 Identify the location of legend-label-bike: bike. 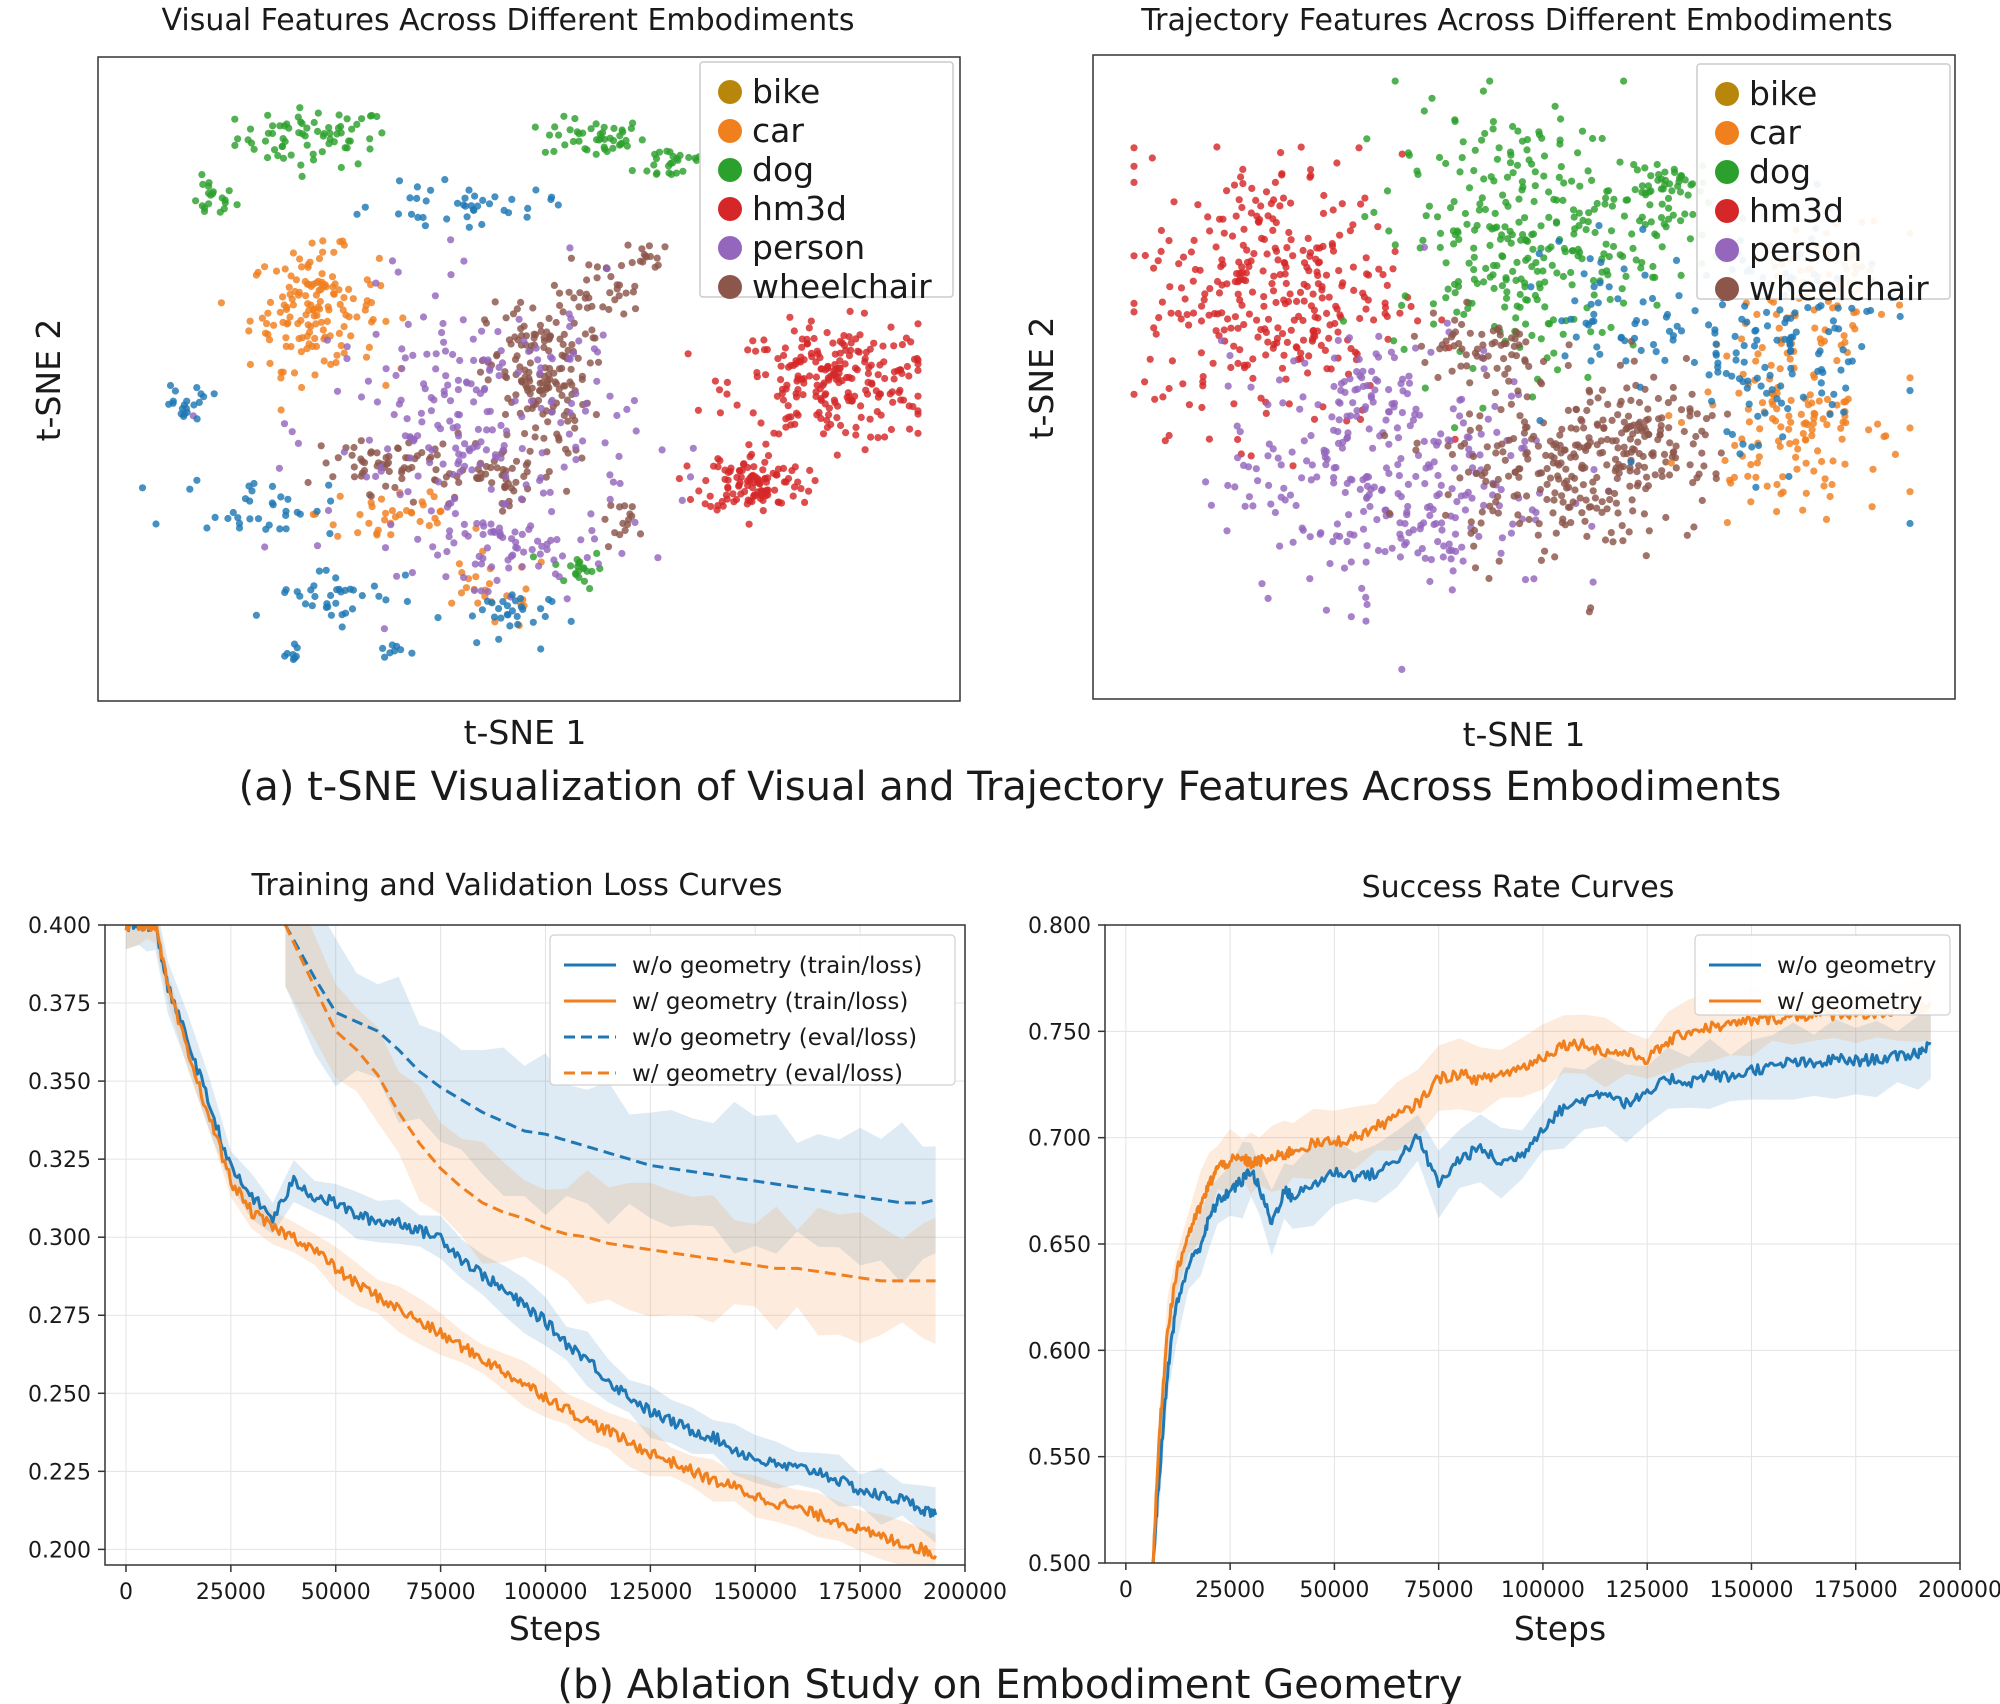
(1783, 93).